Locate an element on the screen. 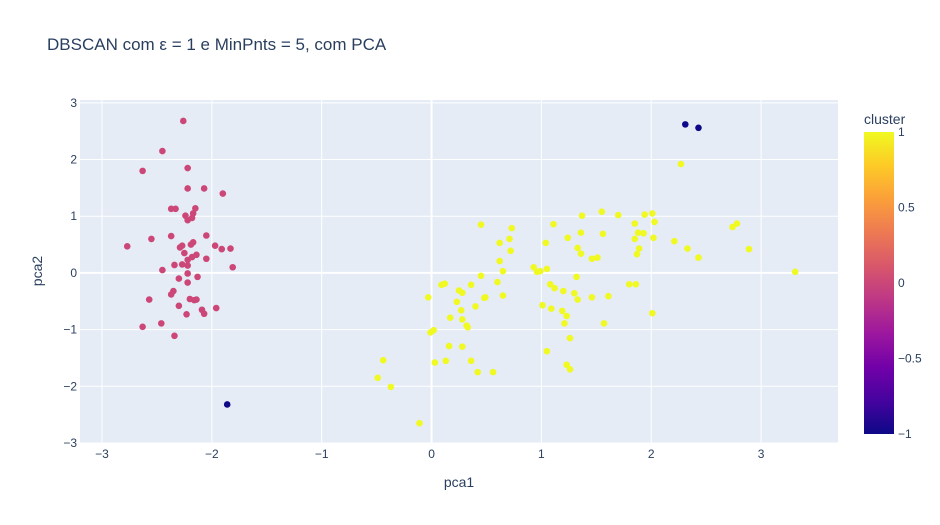 This screenshot has width=940, height=525. y-tick-labels: −3 −2 −1 0 1 2 3 is located at coordinates (70, 273).